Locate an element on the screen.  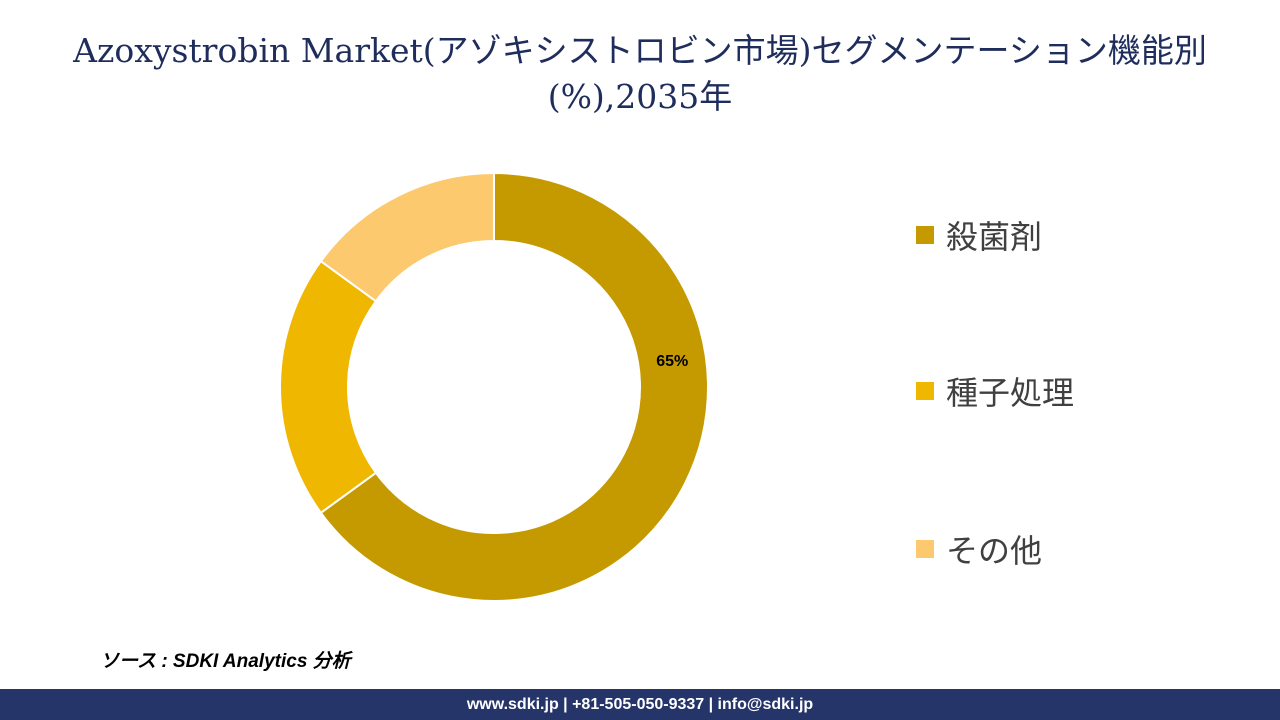
slice-seed-treatment is located at coordinates (328, 387).